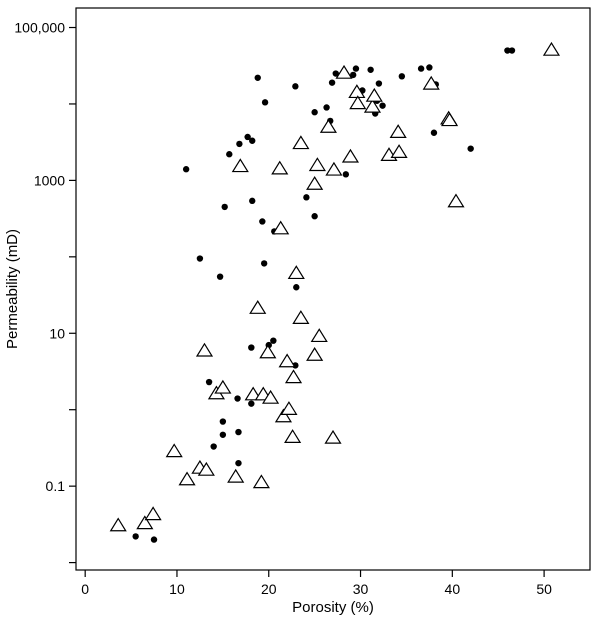 The image size is (604, 623). I want to click on x-tick-label: 0, so click(85, 589).